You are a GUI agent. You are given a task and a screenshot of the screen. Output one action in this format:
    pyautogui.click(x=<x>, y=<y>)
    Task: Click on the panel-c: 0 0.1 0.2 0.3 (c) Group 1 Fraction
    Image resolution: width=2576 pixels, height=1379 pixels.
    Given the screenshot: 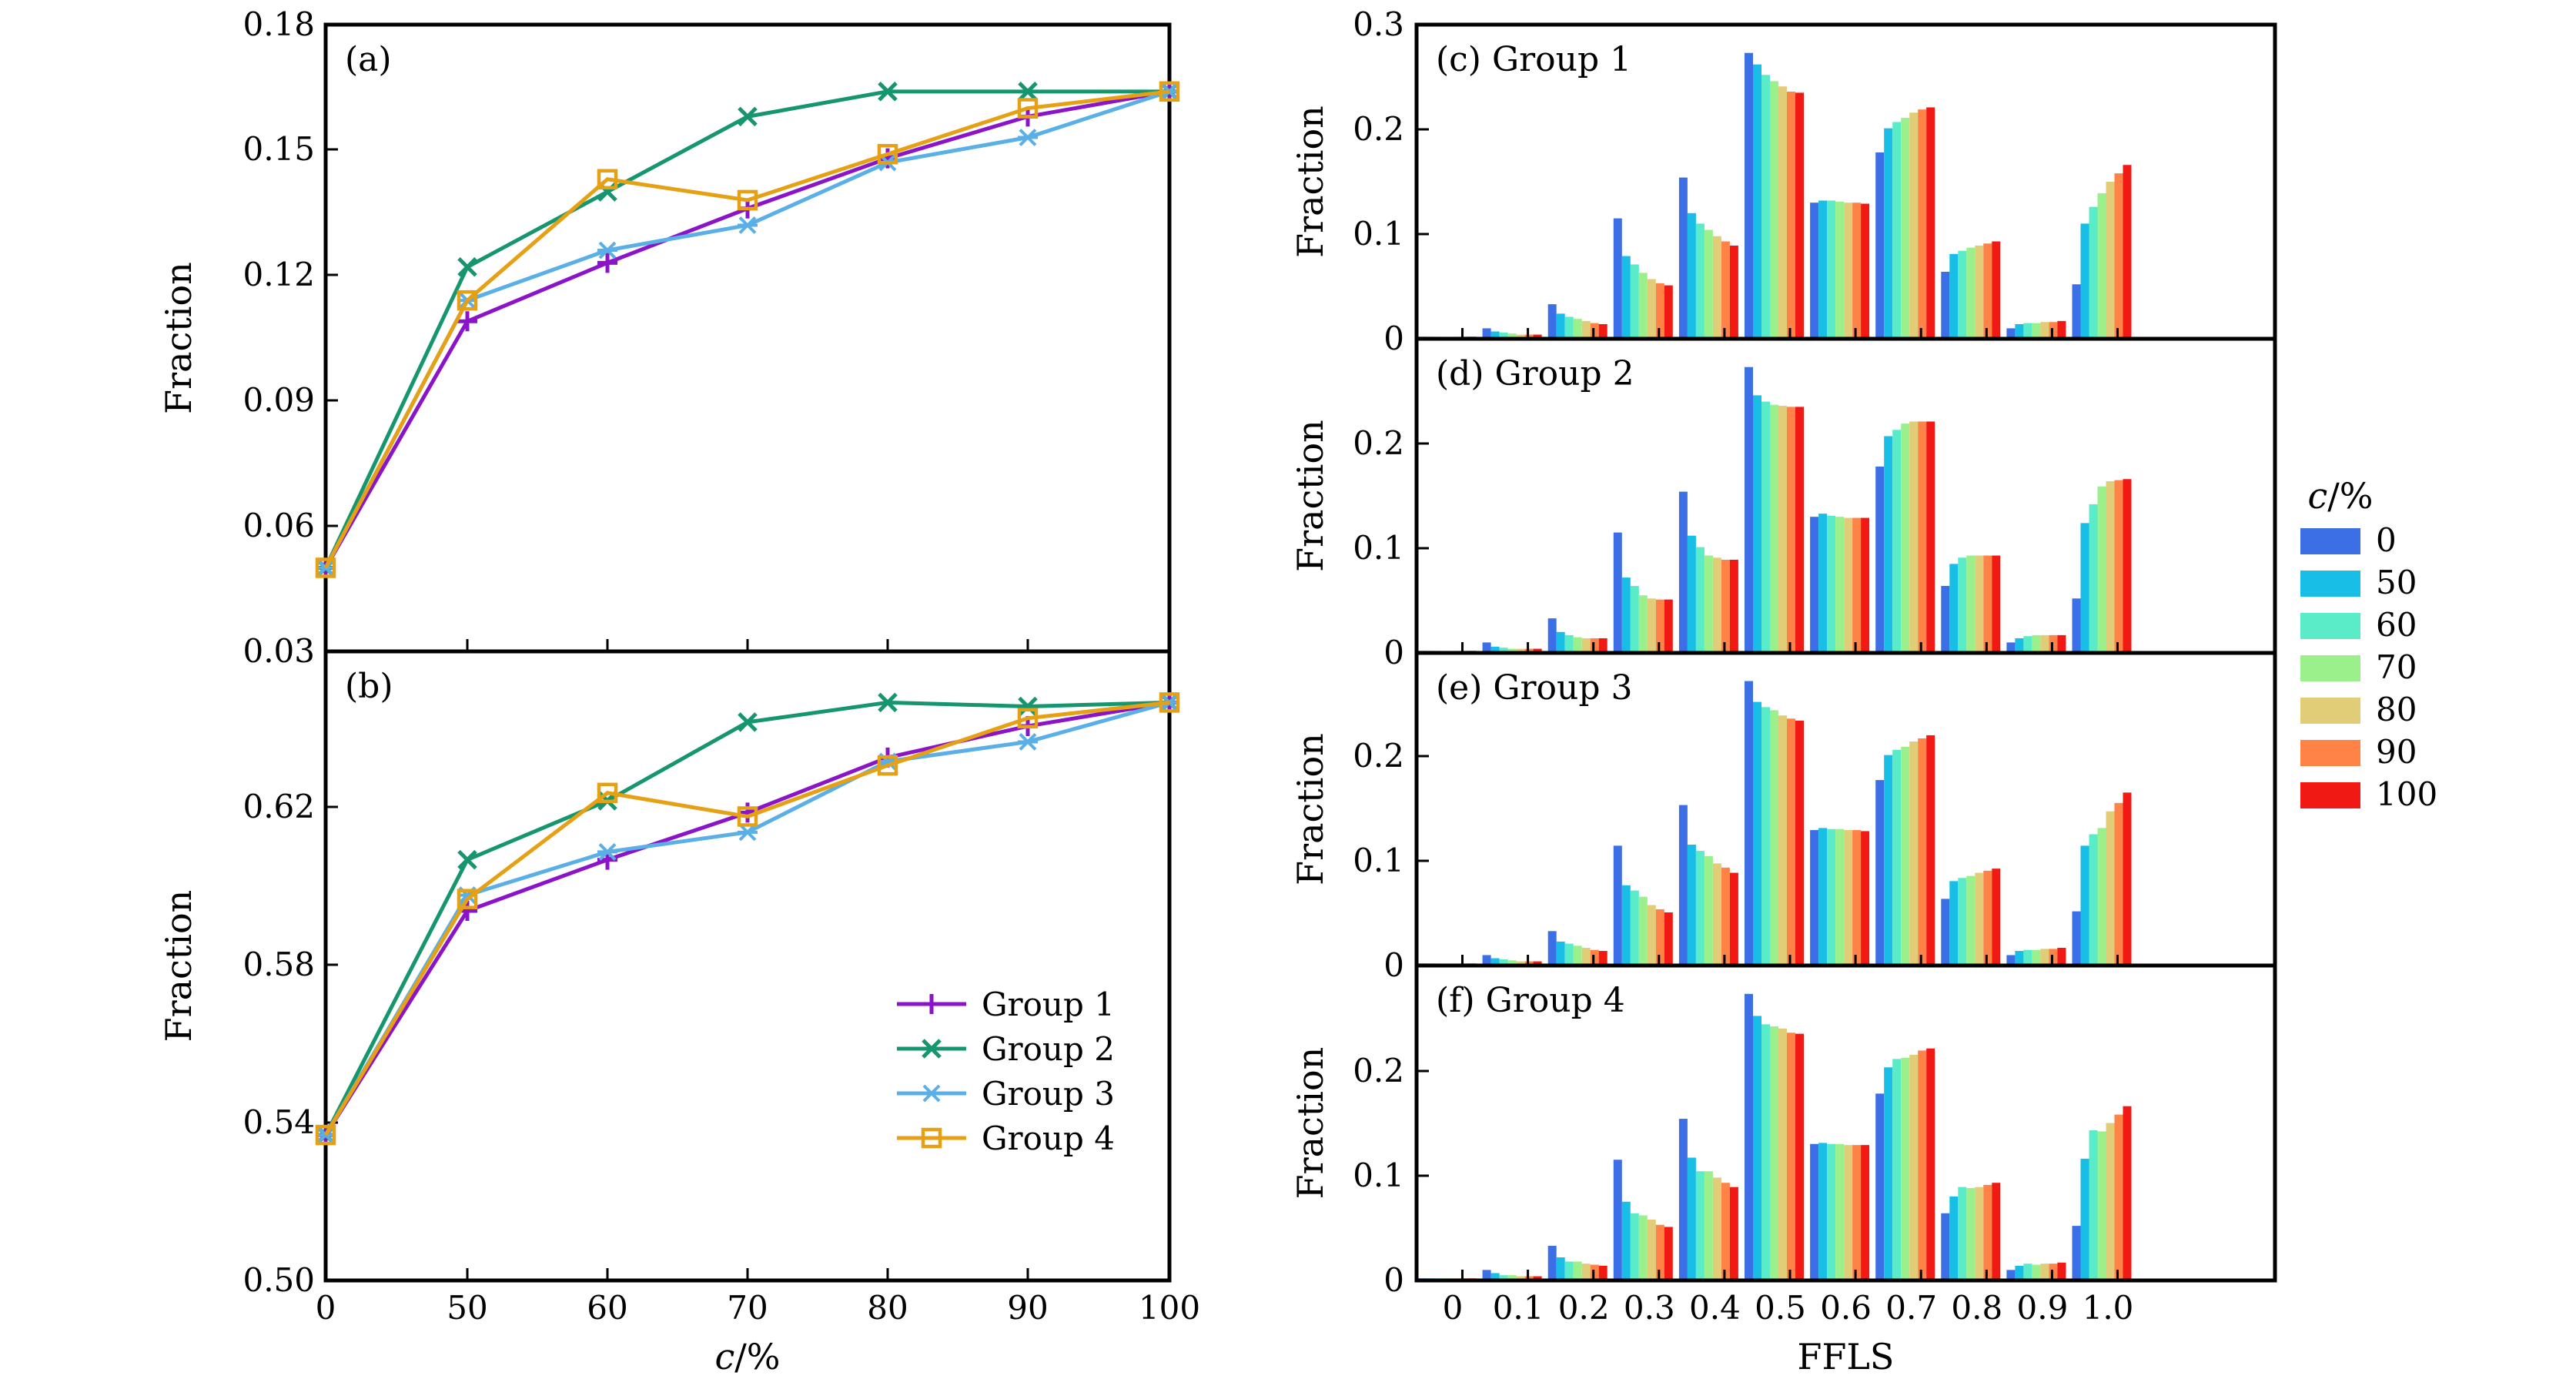 What is the action you would take?
    pyautogui.click(x=1784, y=181)
    